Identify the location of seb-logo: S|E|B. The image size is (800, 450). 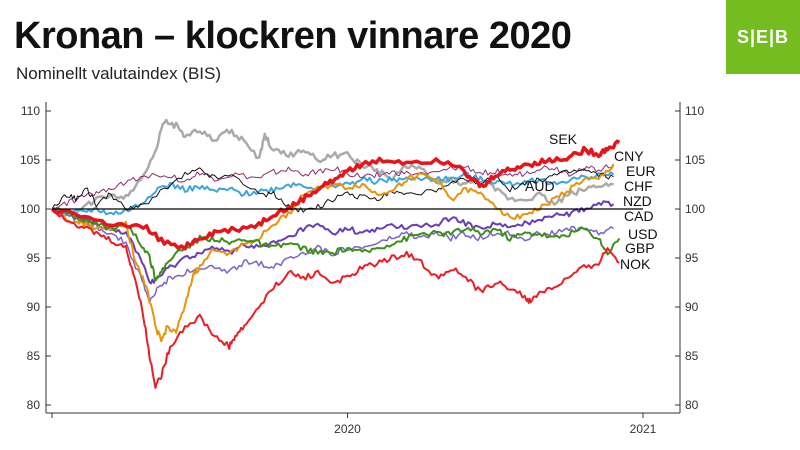
(763, 37).